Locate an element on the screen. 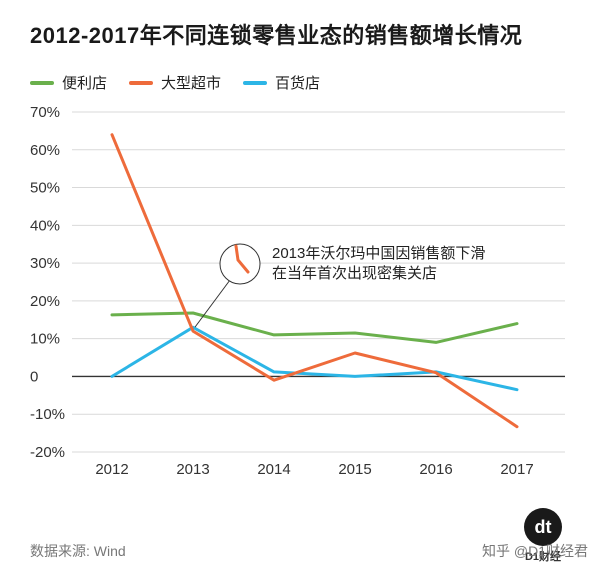 The width and height of the screenshot is (600, 576). y-tick-label: 30% is located at coordinates (45, 263).